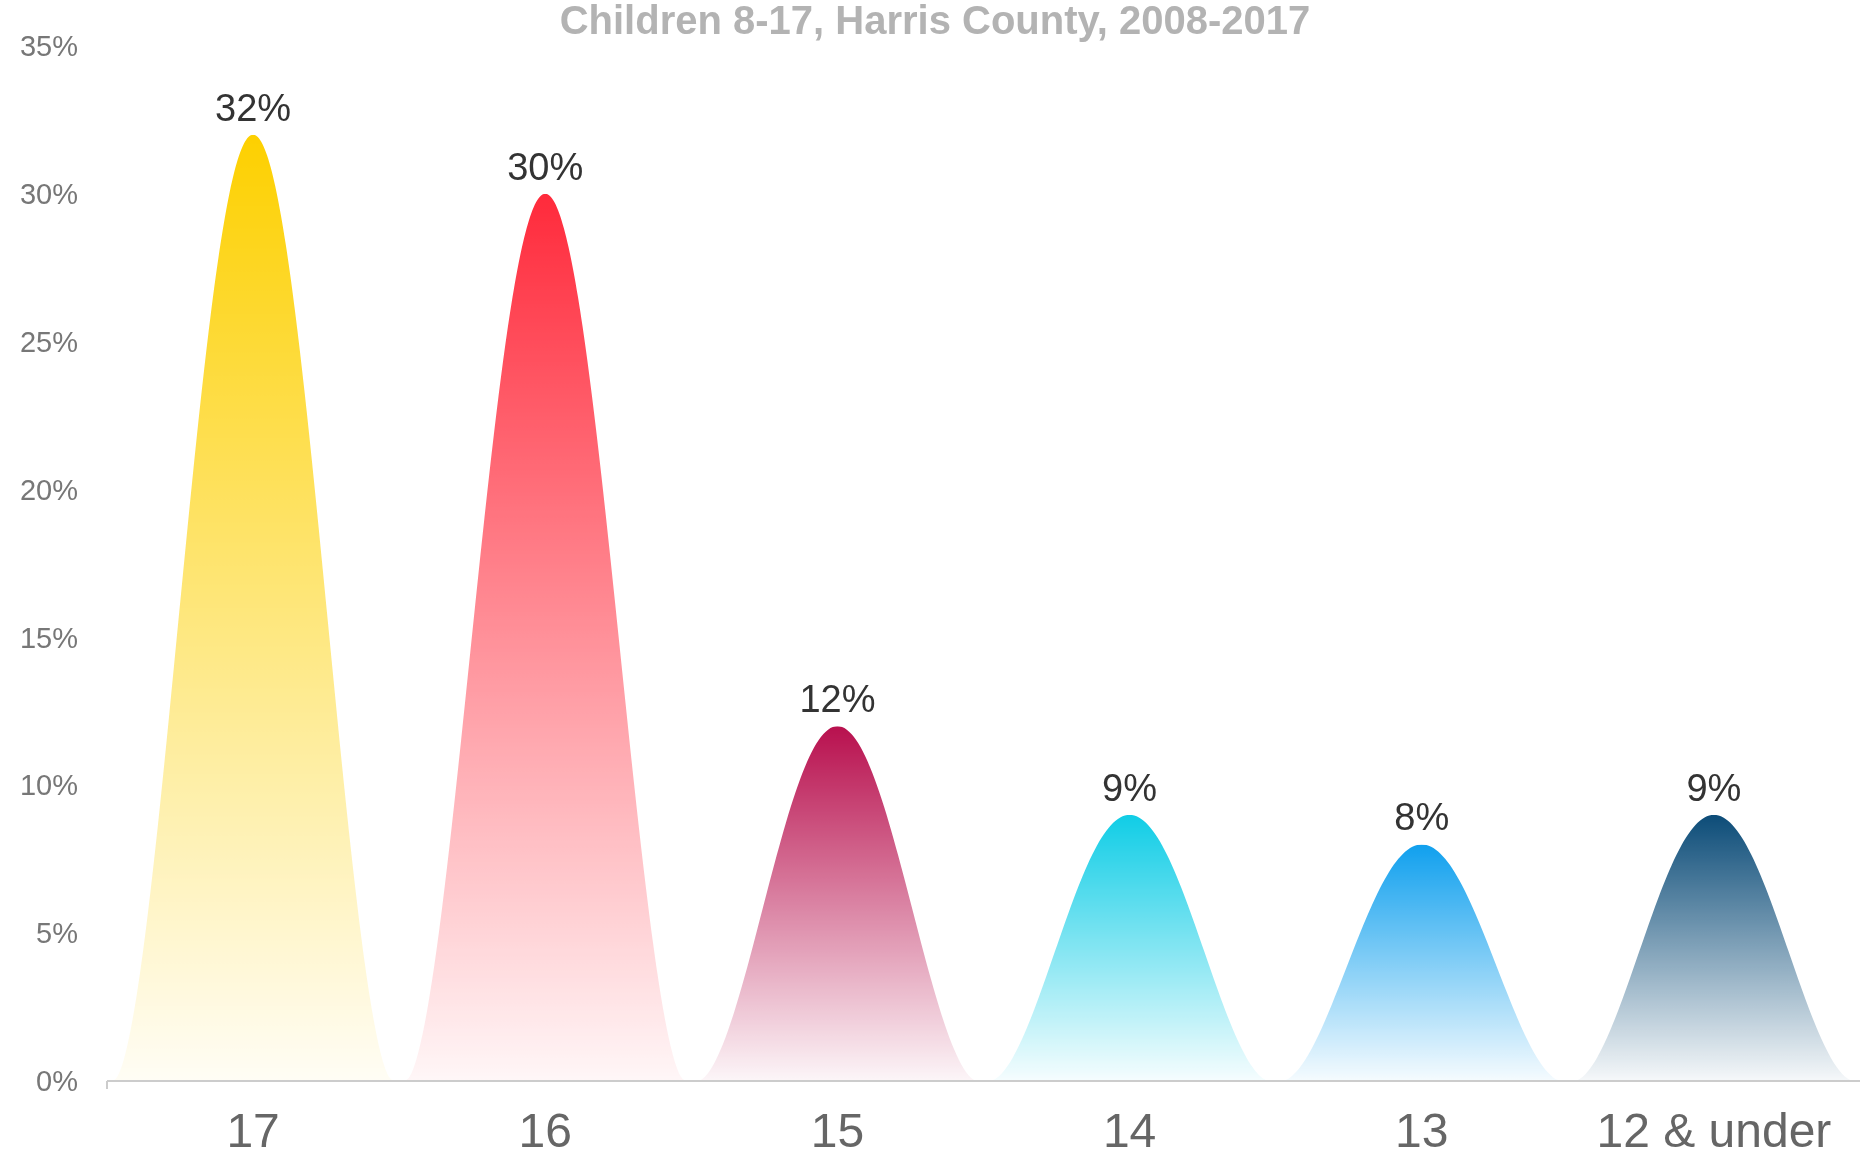 This screenshot has height=1163, width=1870. Describe the element at coordinates (48, 637) in the screenshot. I see `y-tick-label: 15%` at that location.